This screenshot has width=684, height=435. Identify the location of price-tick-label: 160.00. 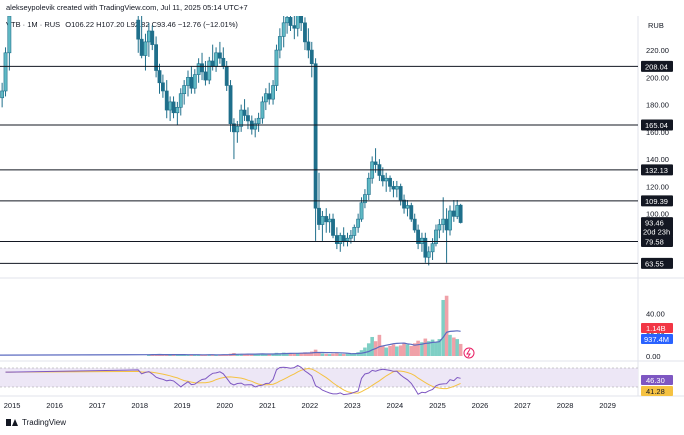
(657, 132).